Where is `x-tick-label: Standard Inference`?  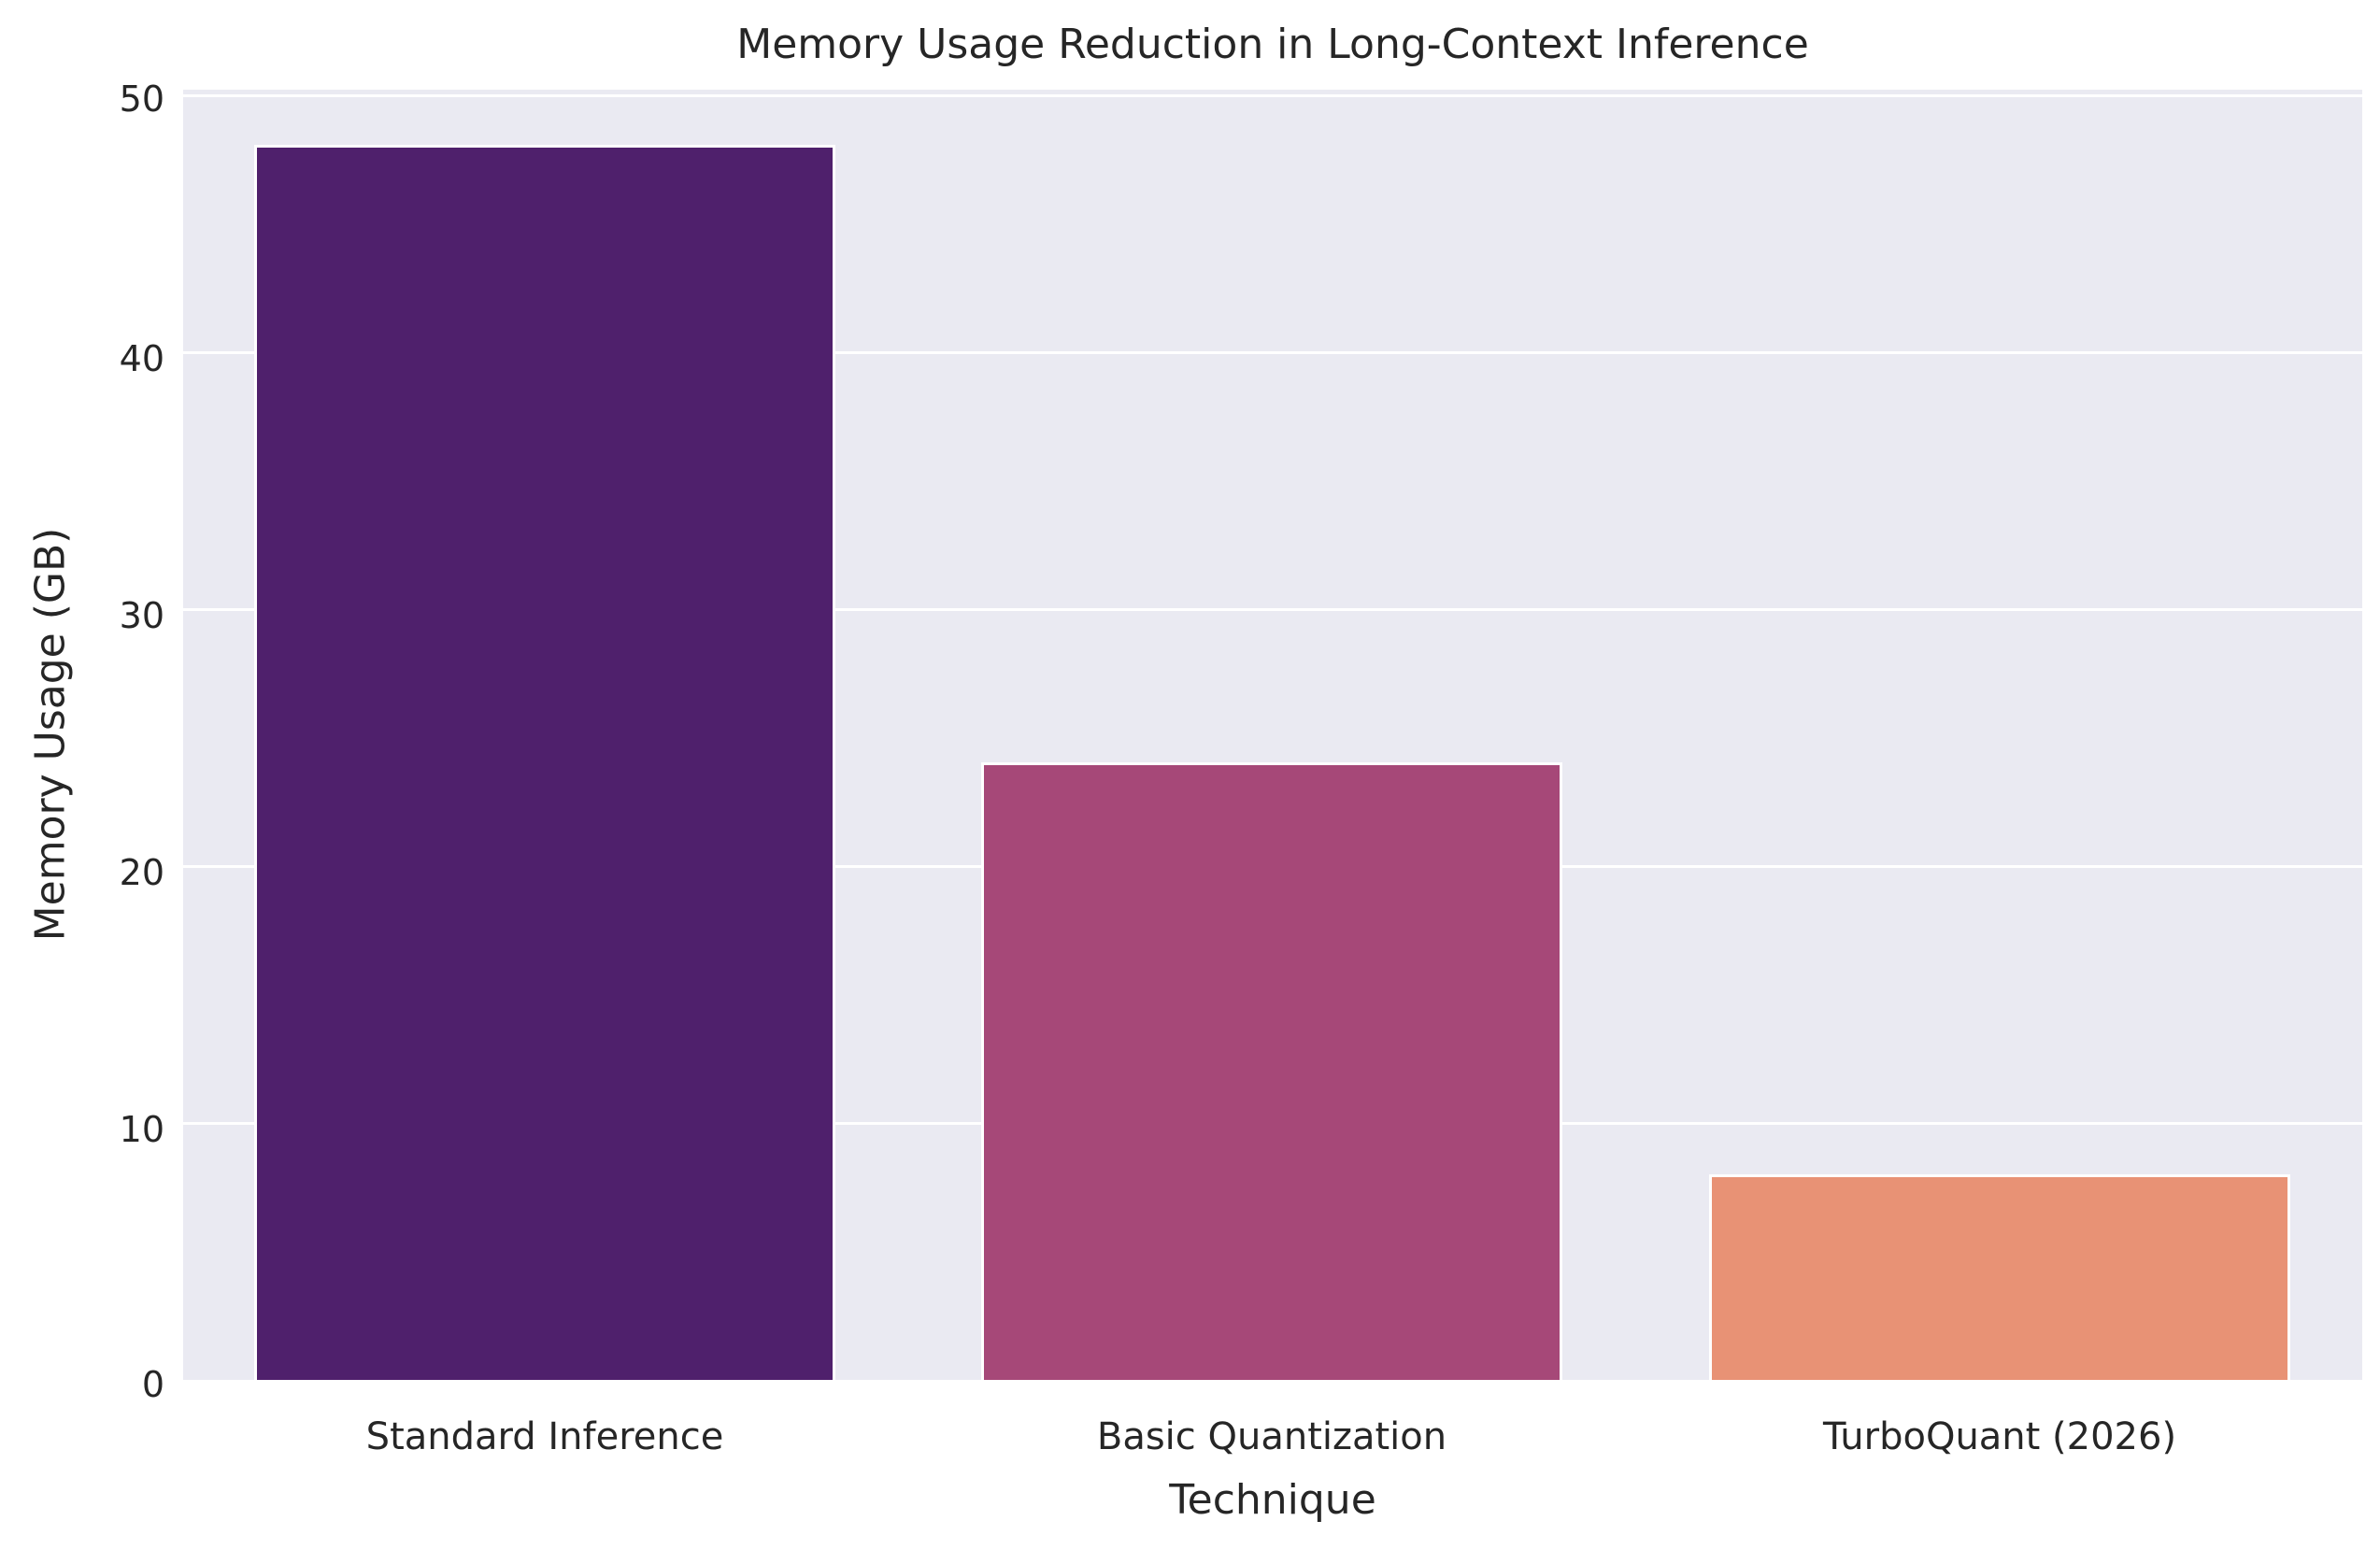 x-tick-label: Standard Inference is located at coordinates (544, 1436).